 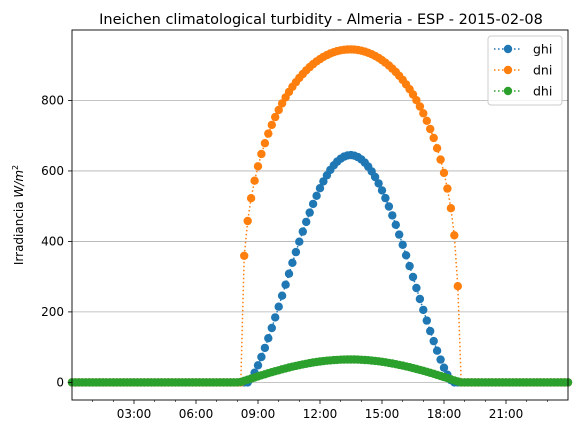 What do you see at coordinates (542, 91) in the screenshot?
I see `legend-label-dhi: dhi` at bounding box center [542, 91].